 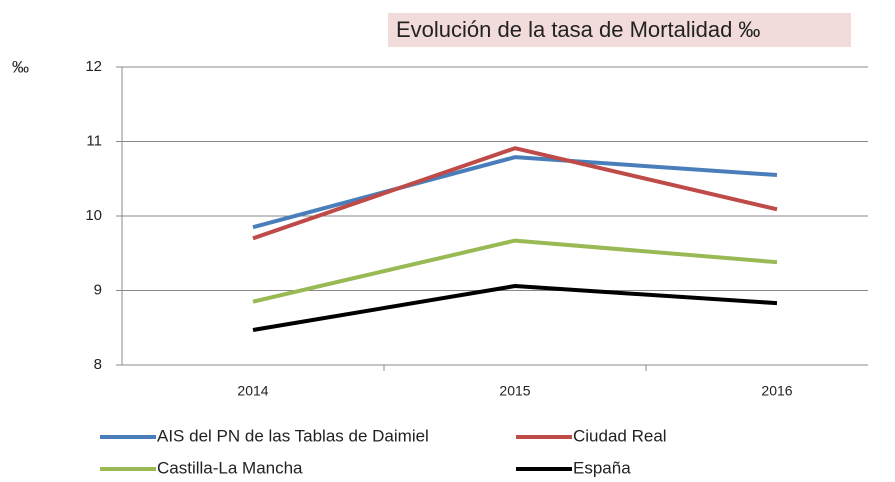 What do you see at coordinates (98, 364) in the screenshot?
I see `y-tick-label: 8` at bounding box center [98, 364].